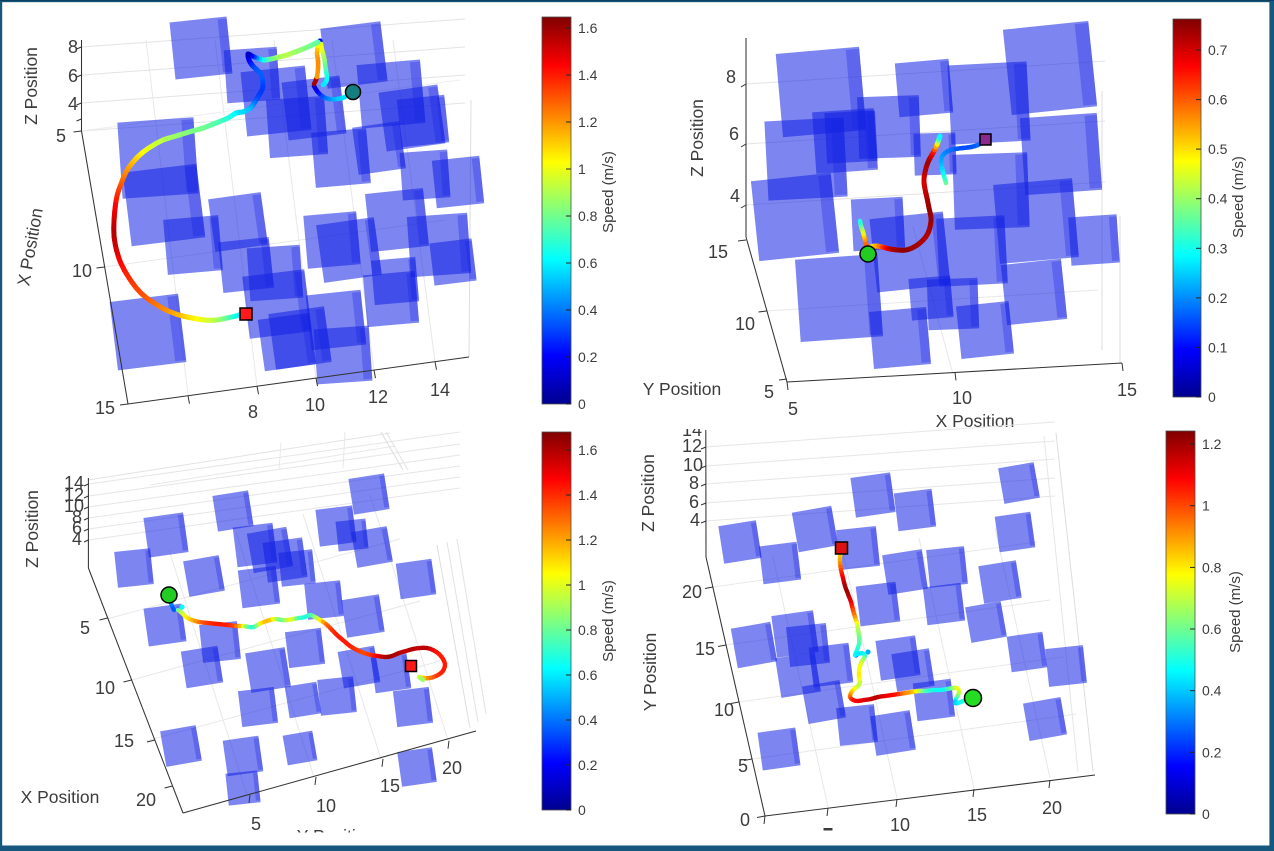 This screenshot has width=1274, height=851. I want to click on svg-text: X Position, so click(60, 797).